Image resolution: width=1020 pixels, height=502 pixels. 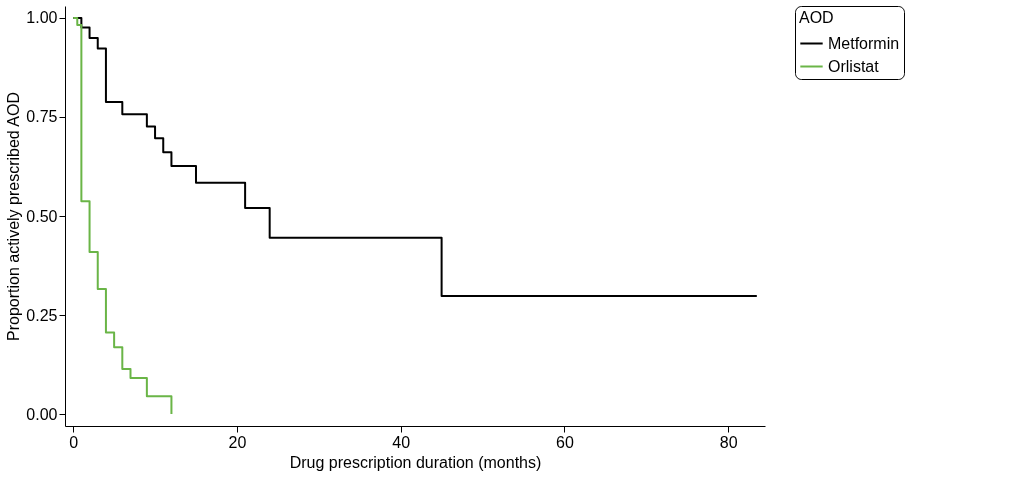 What do you see at coordinates (74, 442) in the screenshot?
I see `x-tick-label: 0` at bounding box center [74, 442].